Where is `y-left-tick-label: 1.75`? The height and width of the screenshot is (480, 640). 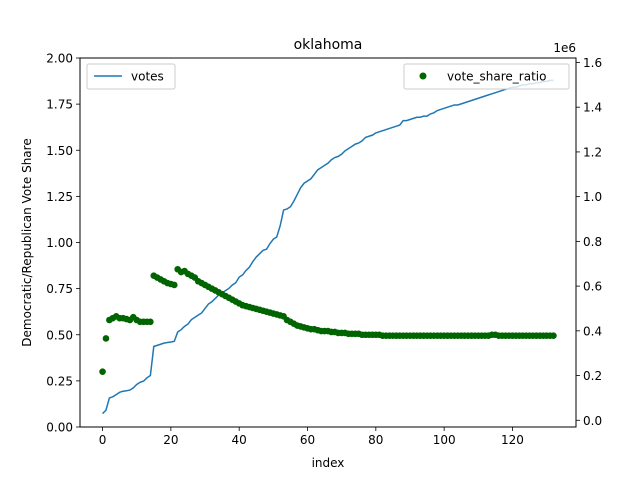
y-left-tick-label: 1.75 is located at coordinates (59, 105).